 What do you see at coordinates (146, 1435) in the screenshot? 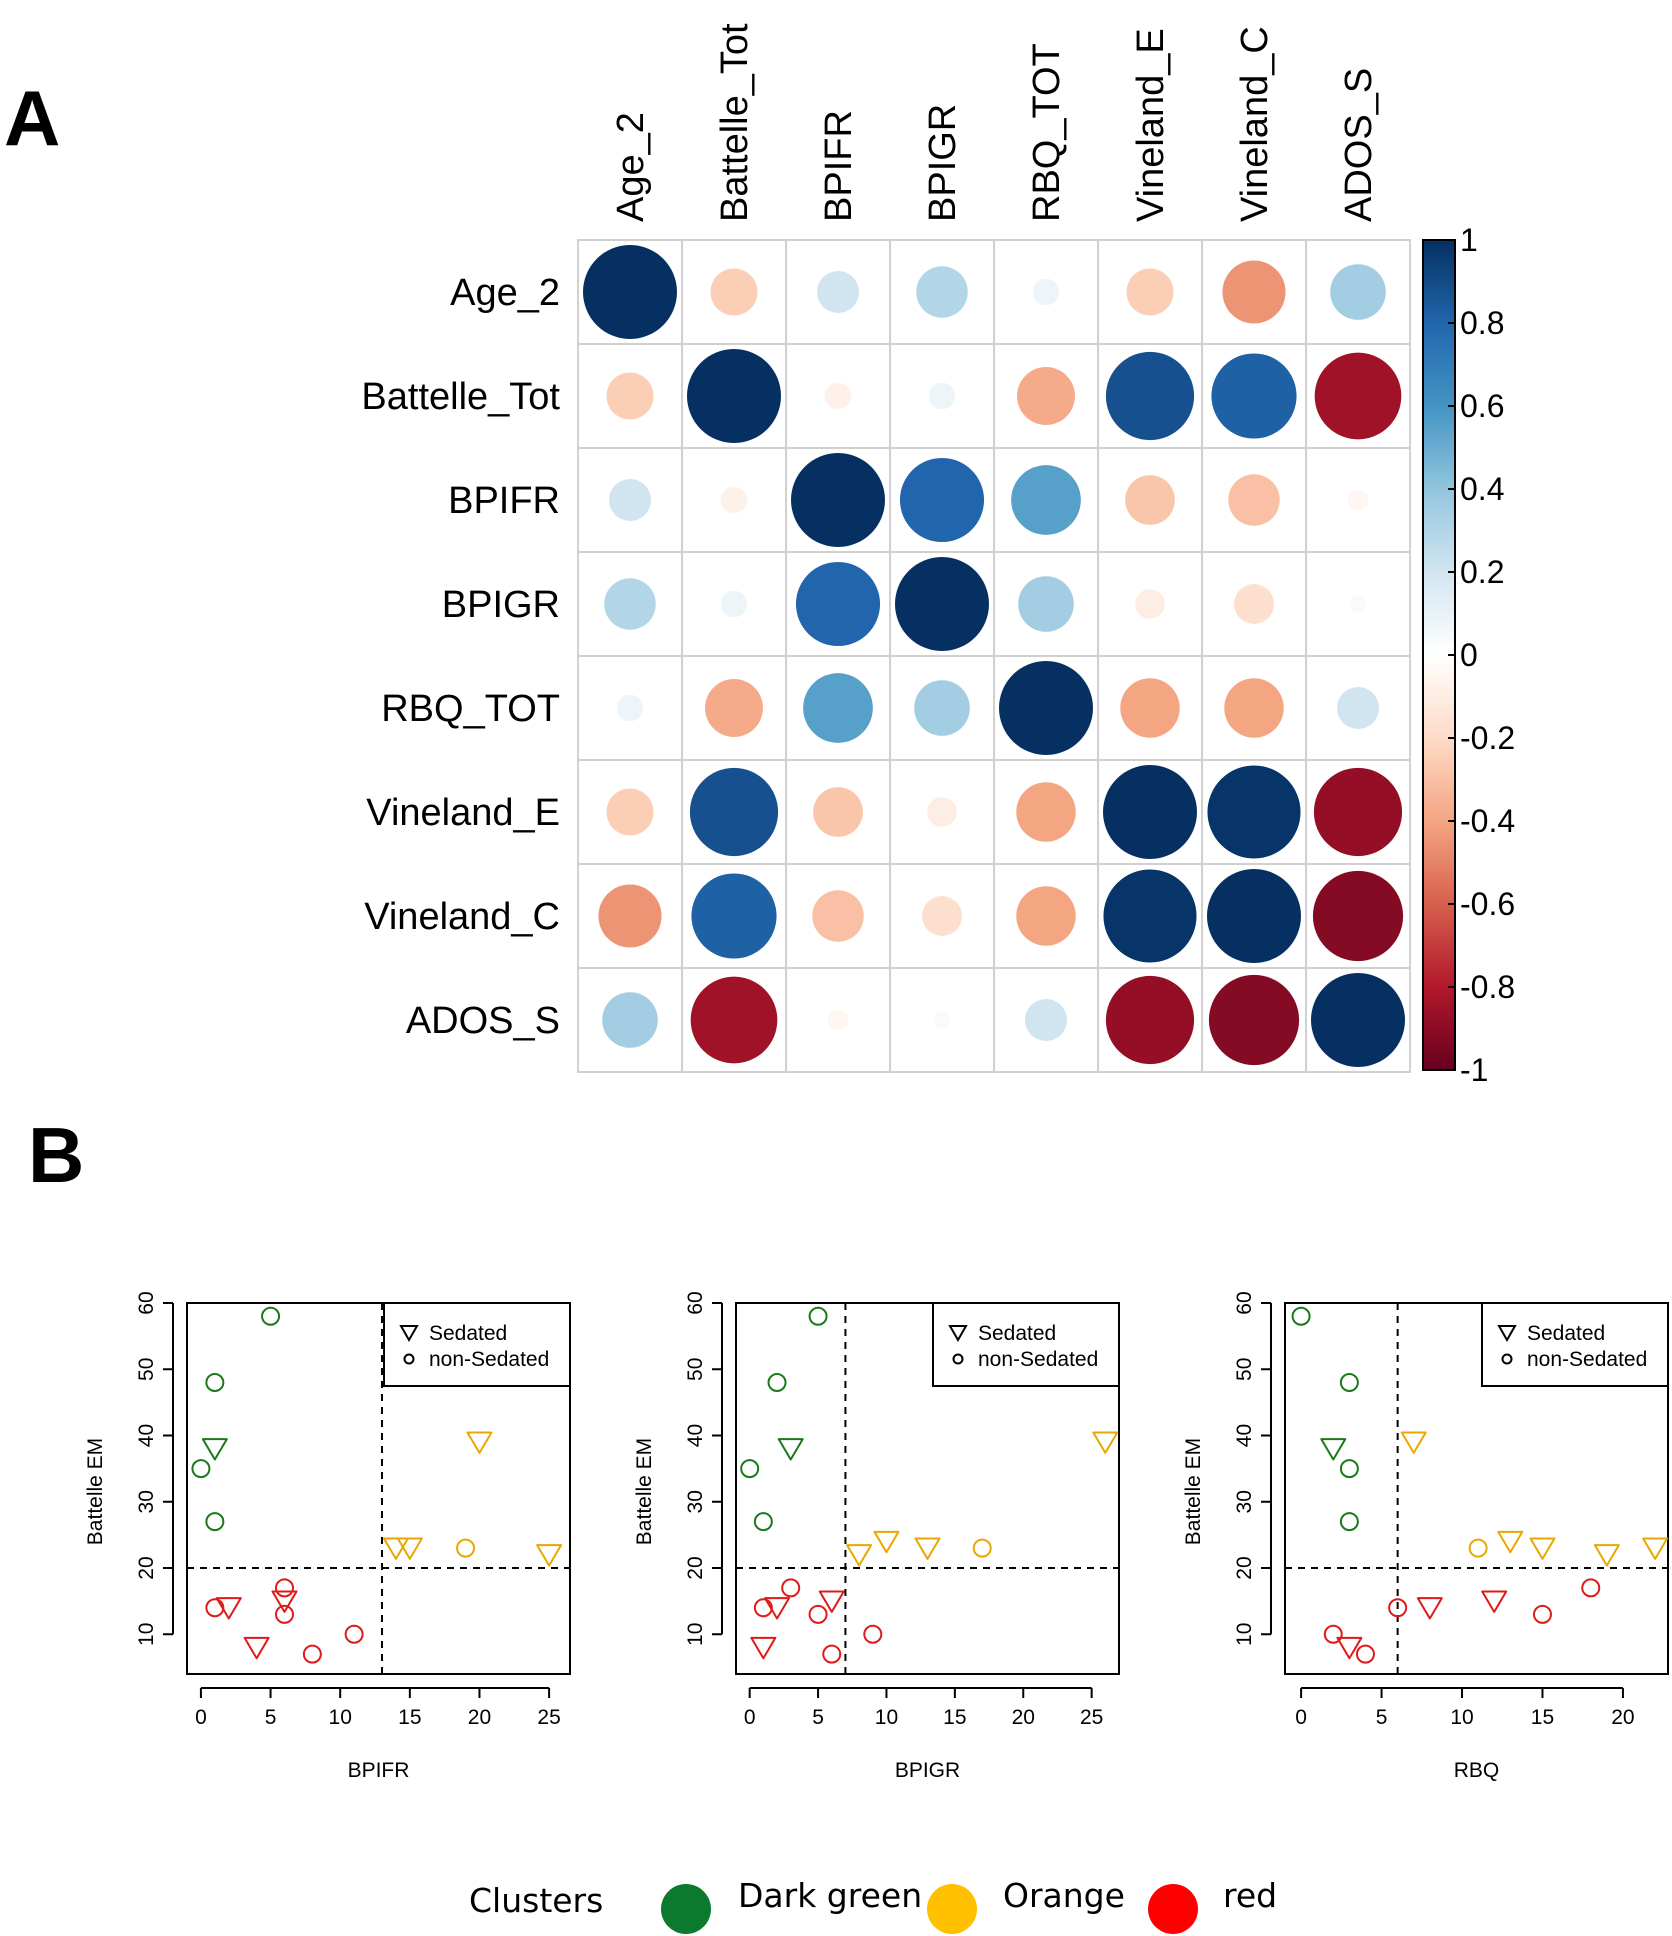
I see `y-tick-label: 40` at bounding box center [146, 1435].